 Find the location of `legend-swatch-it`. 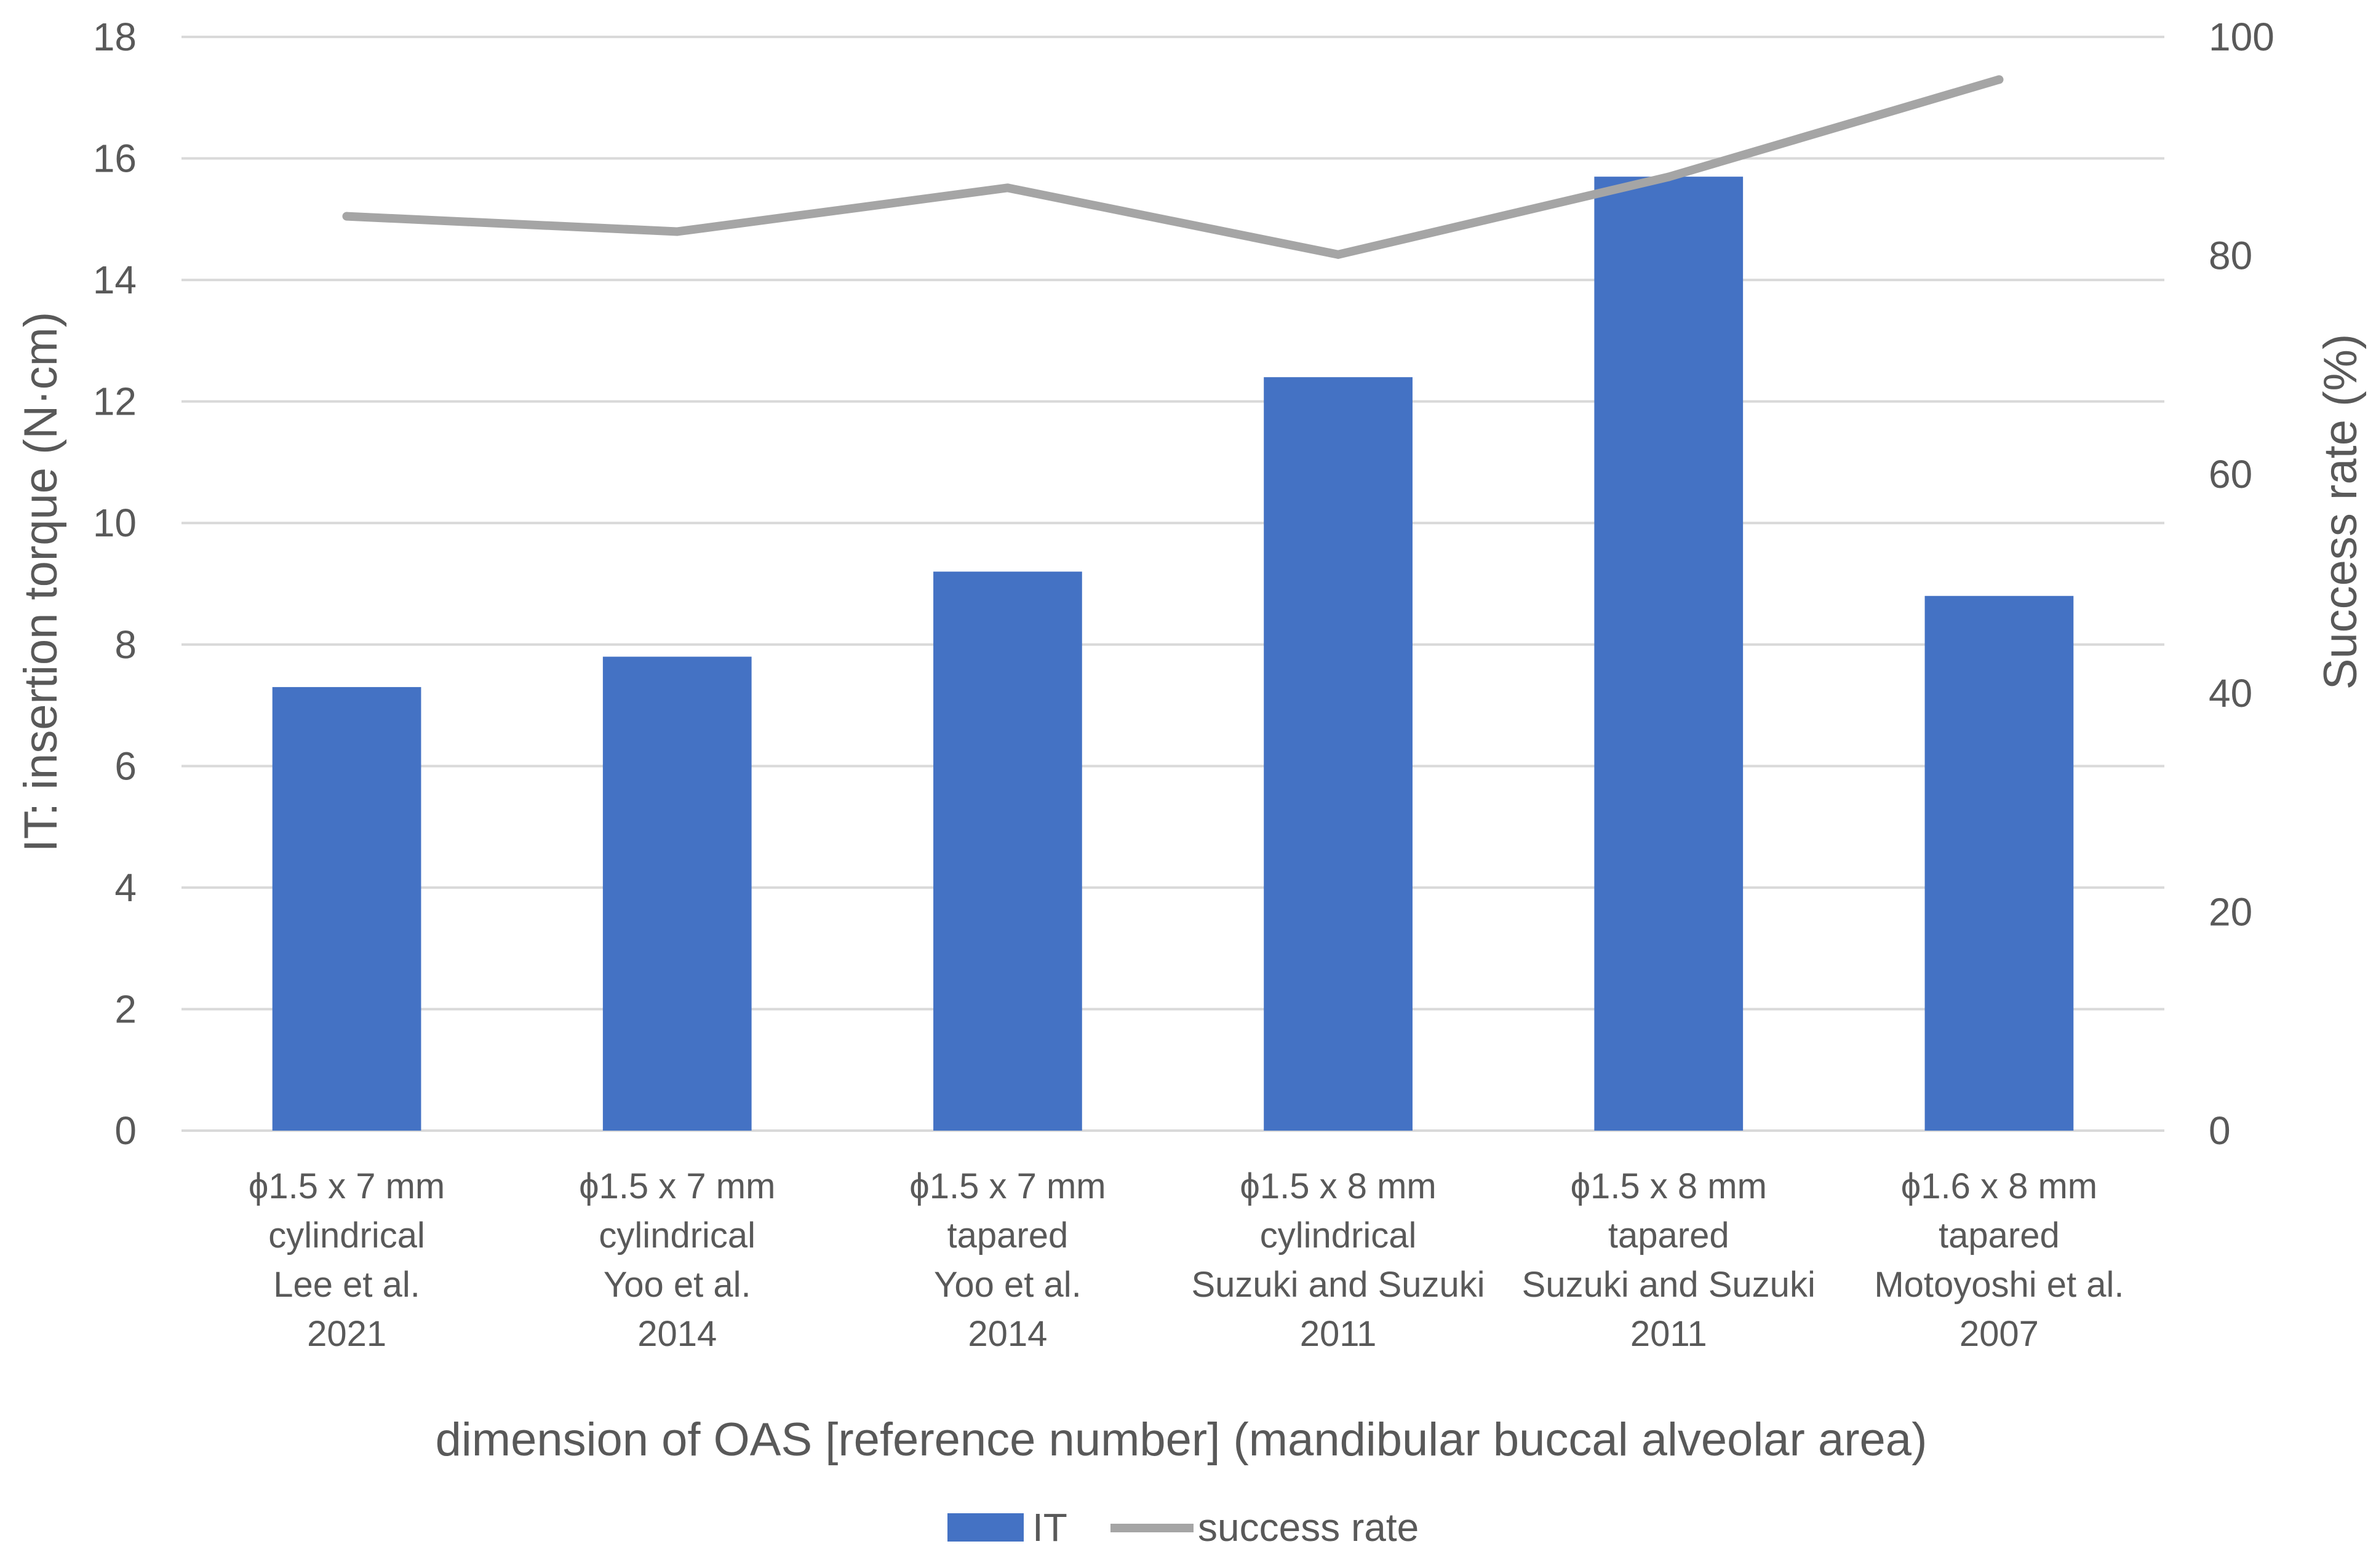

legend-swatch-it is located at coordinates (985, 1528).